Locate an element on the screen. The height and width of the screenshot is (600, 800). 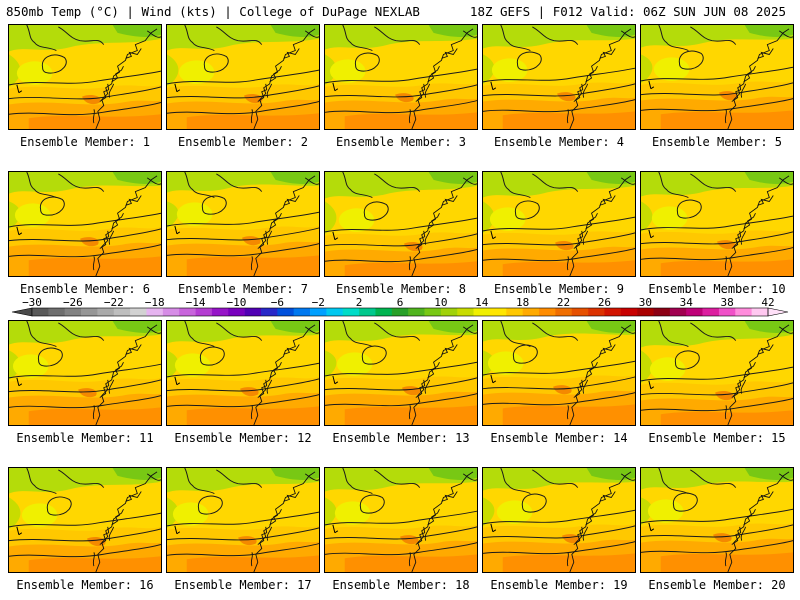
colorbar-tick-label: −14 is located at coordinates (196, 302).